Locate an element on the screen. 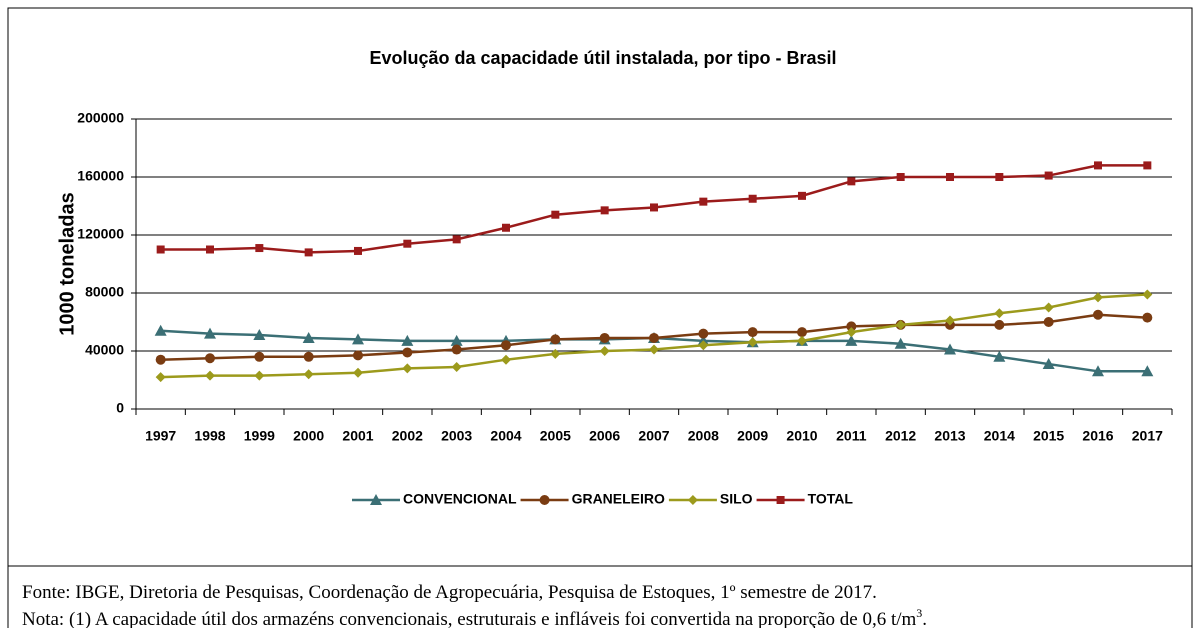  x-tick-label: 1997 is located at coordinates (160, 436).